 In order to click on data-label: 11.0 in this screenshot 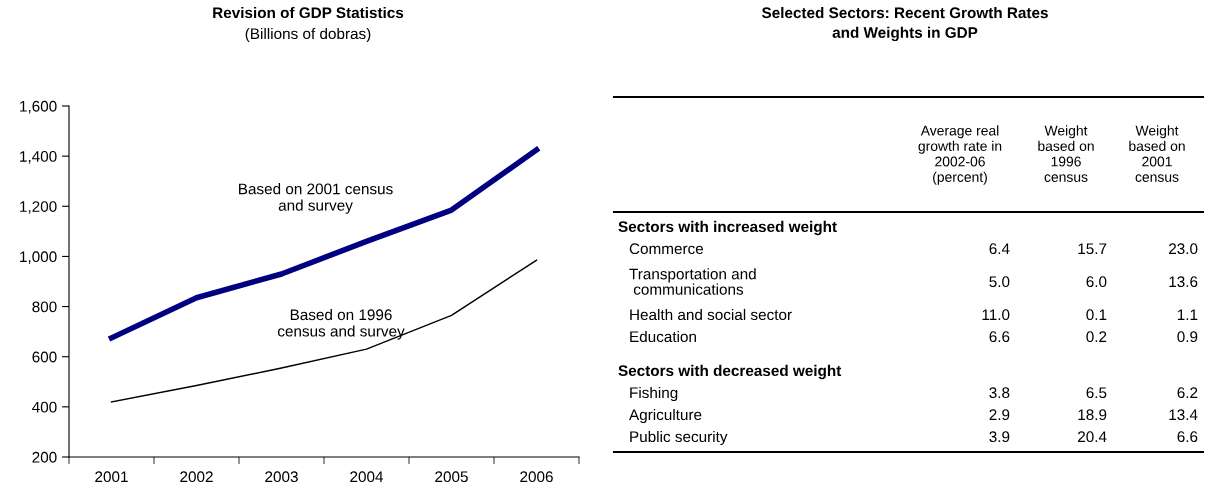, I will do `click(996, 315)`.